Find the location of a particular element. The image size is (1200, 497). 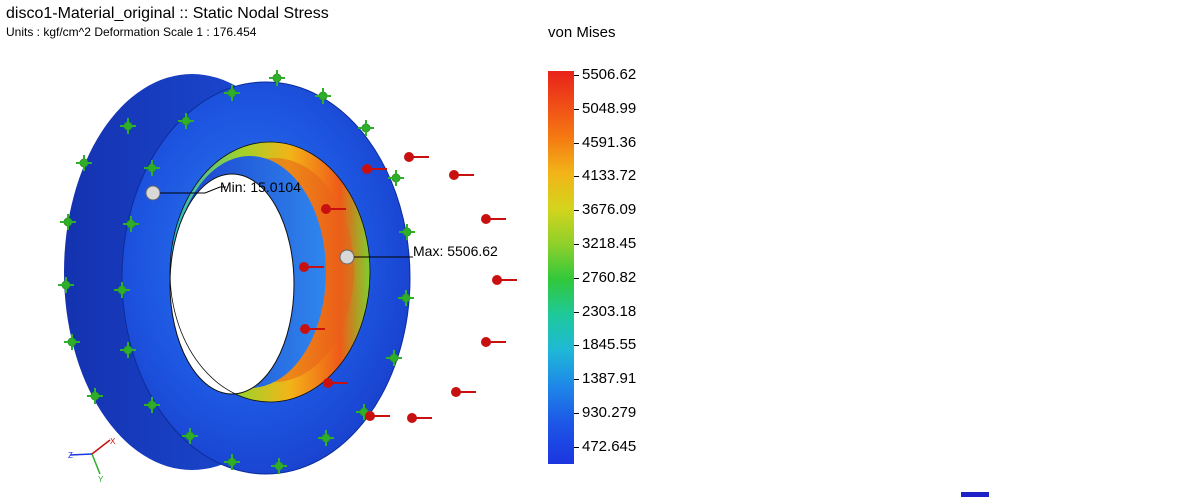

legend-tick-label: 5506.62 is located at coordinates (609, 74).